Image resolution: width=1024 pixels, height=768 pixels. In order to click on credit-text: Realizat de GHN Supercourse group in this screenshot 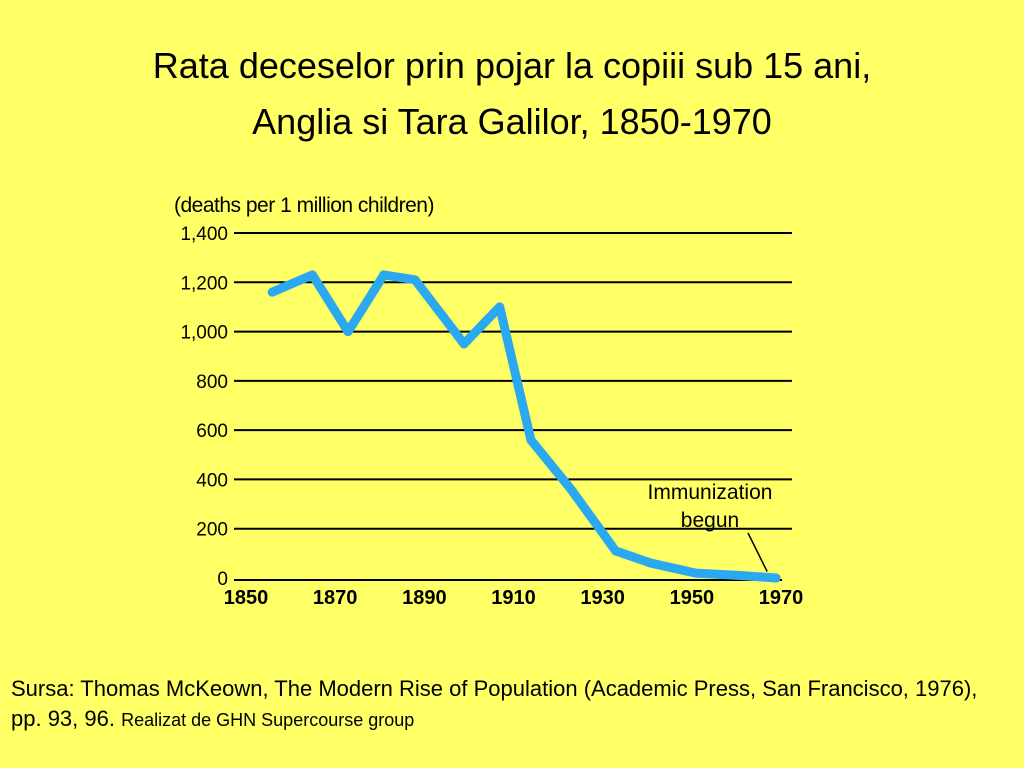, I will do `click(268, 720)`.